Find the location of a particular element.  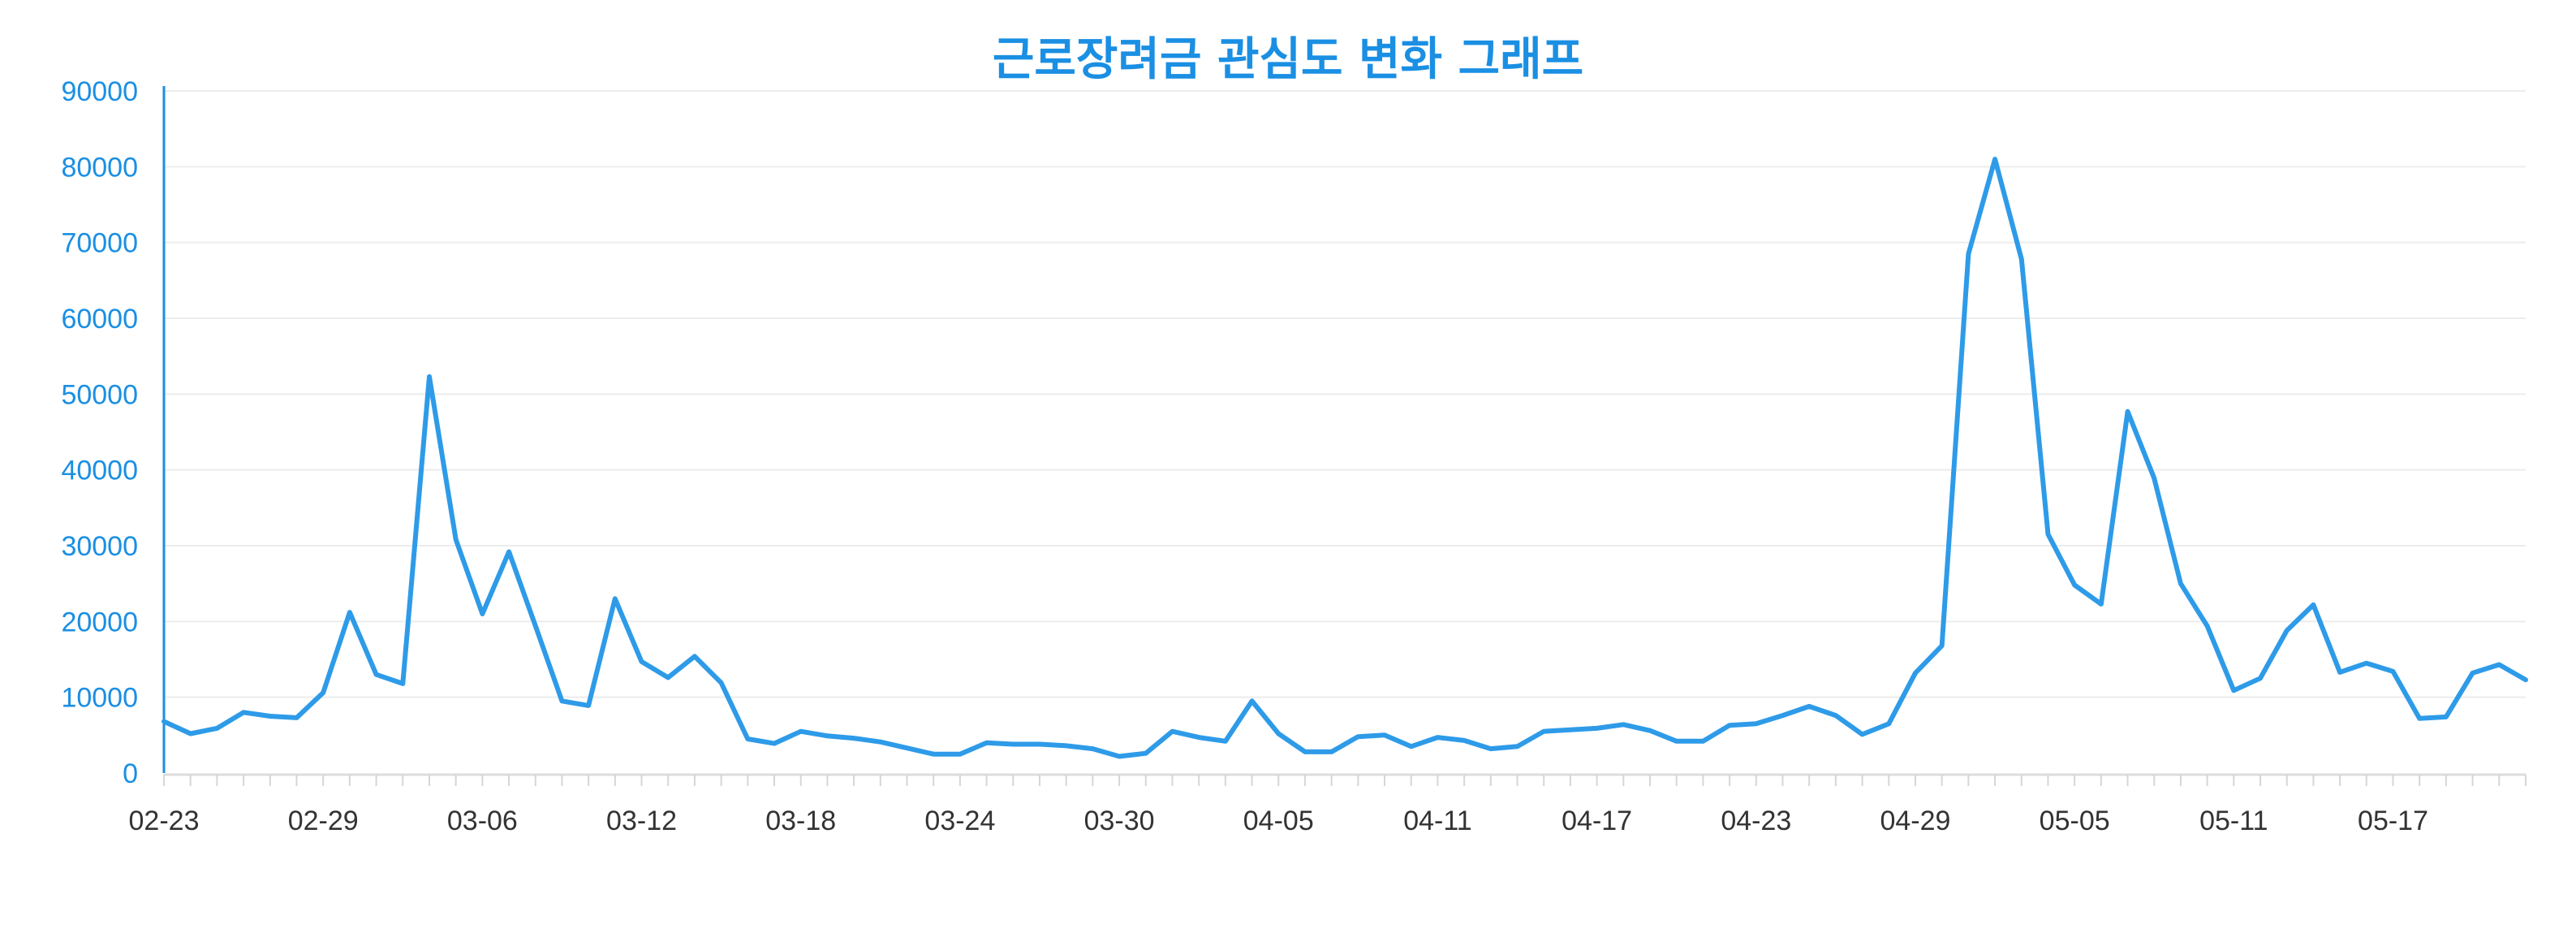

y-tick-label: 0 is located at coordinates (130, 773).